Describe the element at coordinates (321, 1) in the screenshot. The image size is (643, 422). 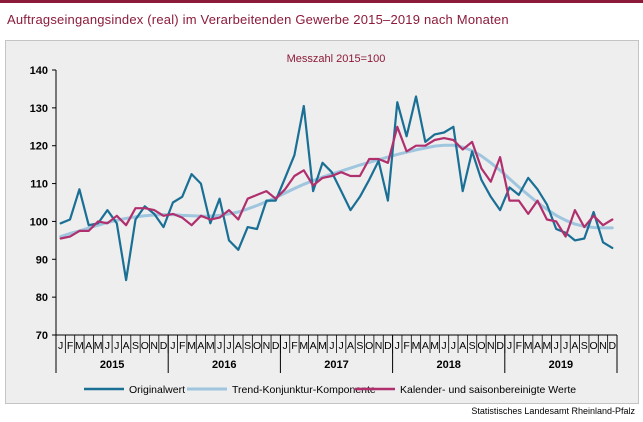
I see `top-rule` at that location.